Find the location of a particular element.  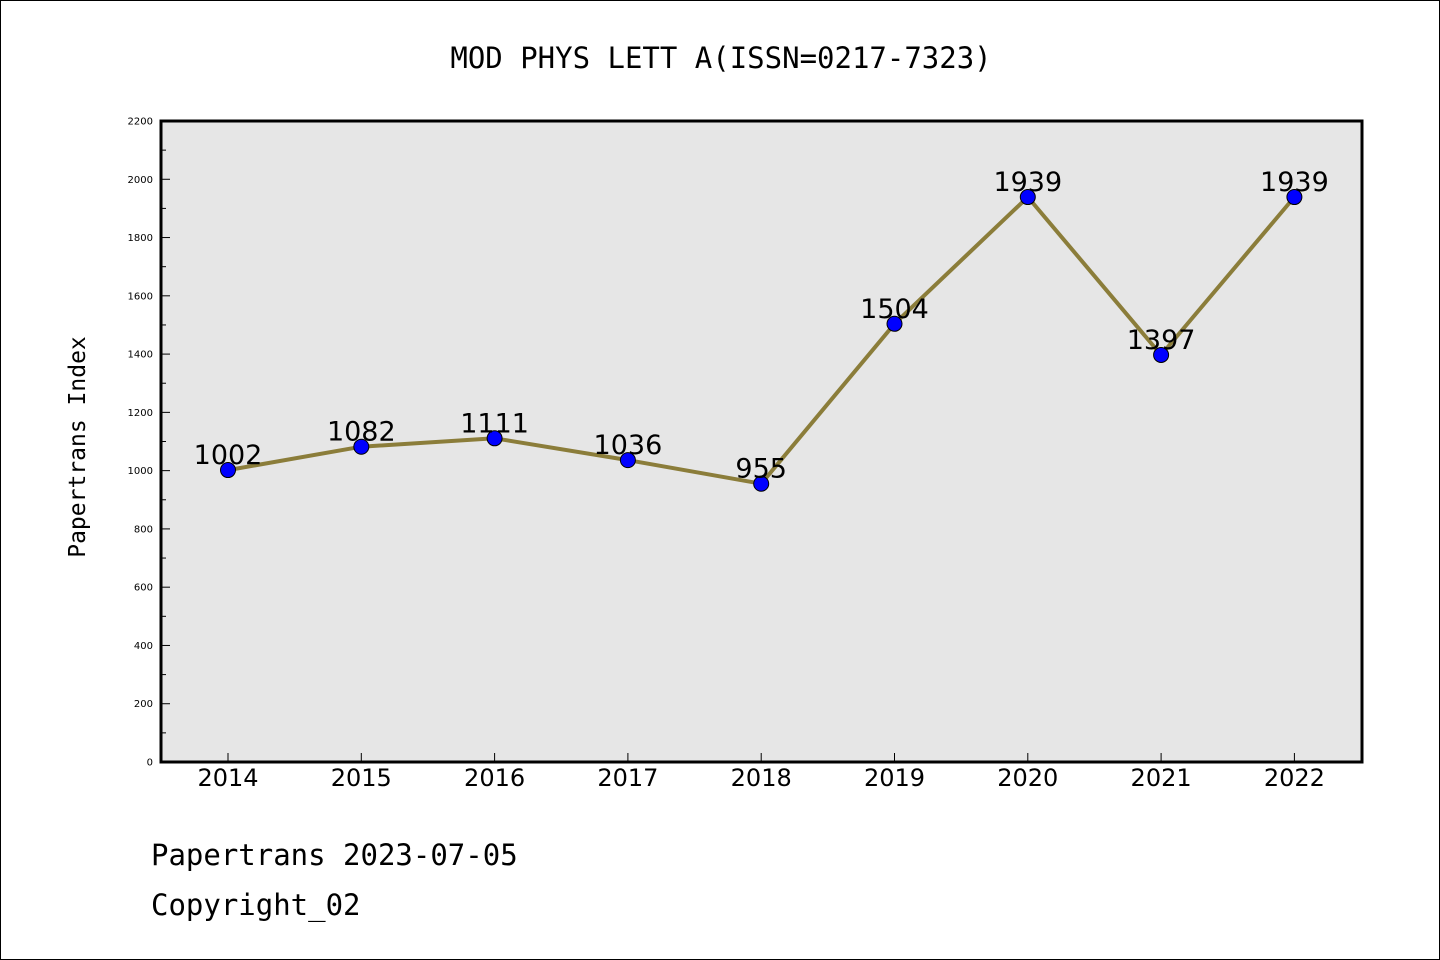

y-tick-label: 400 is located at coordinates (143, 646).